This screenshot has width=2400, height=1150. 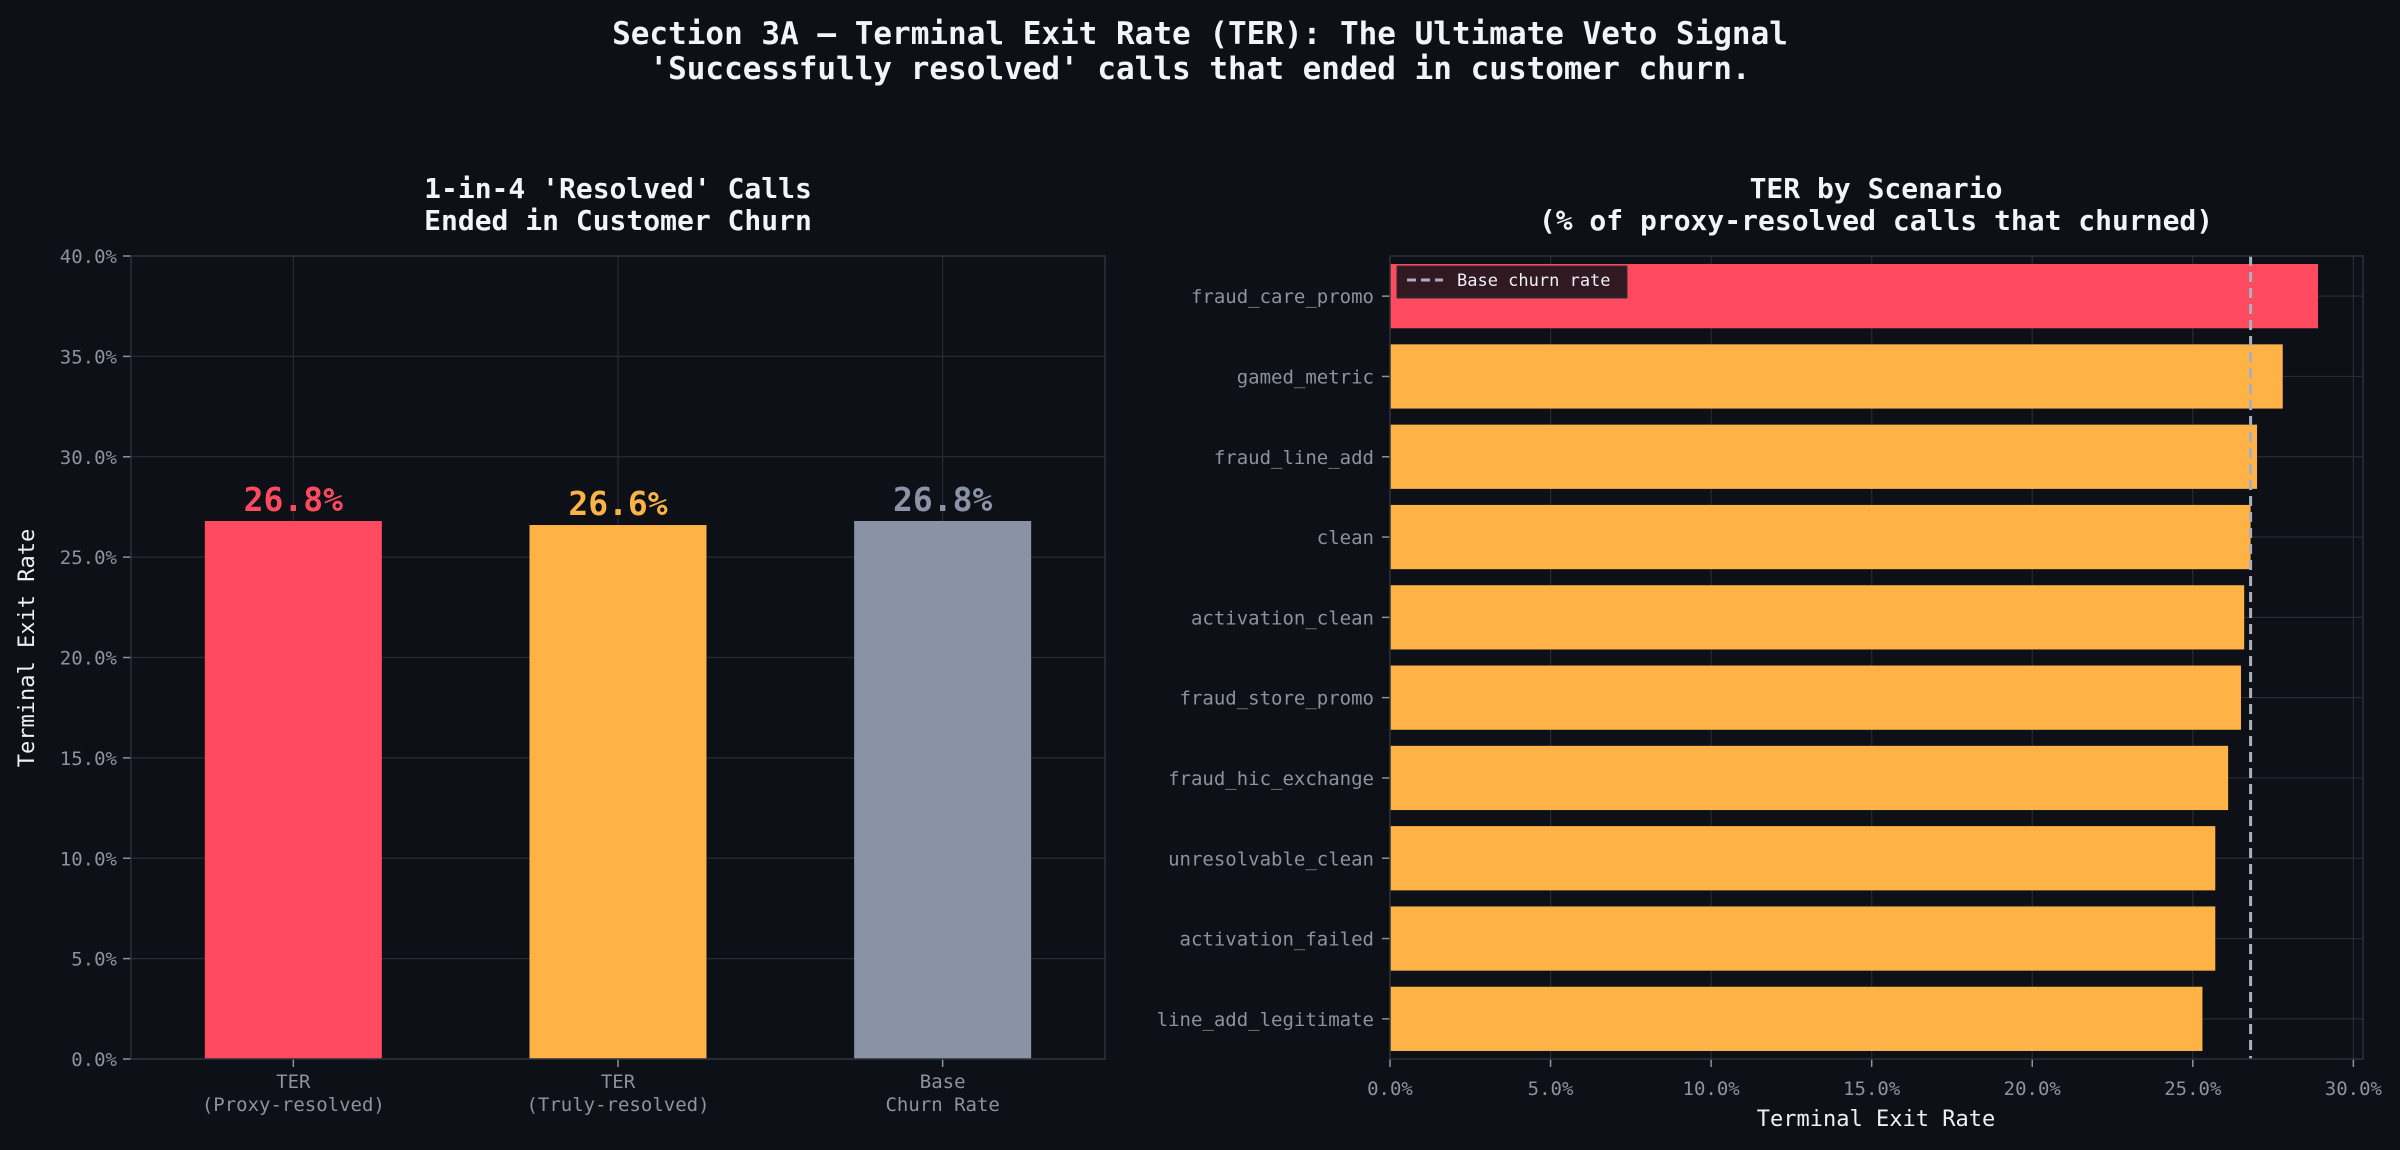 I want to click on left-y-tick-label: 25.0%, so click(x=89, y=558).